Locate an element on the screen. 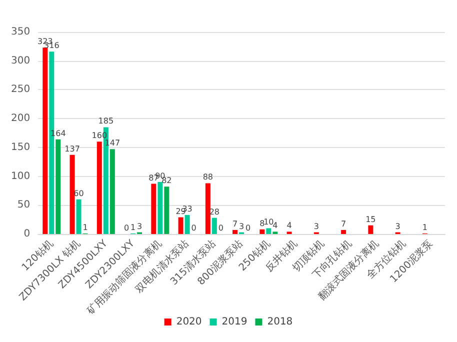 Image resolution: width=457 pixels, height=342 pixels. data-label: 15 is located at coordinates (371, 219).